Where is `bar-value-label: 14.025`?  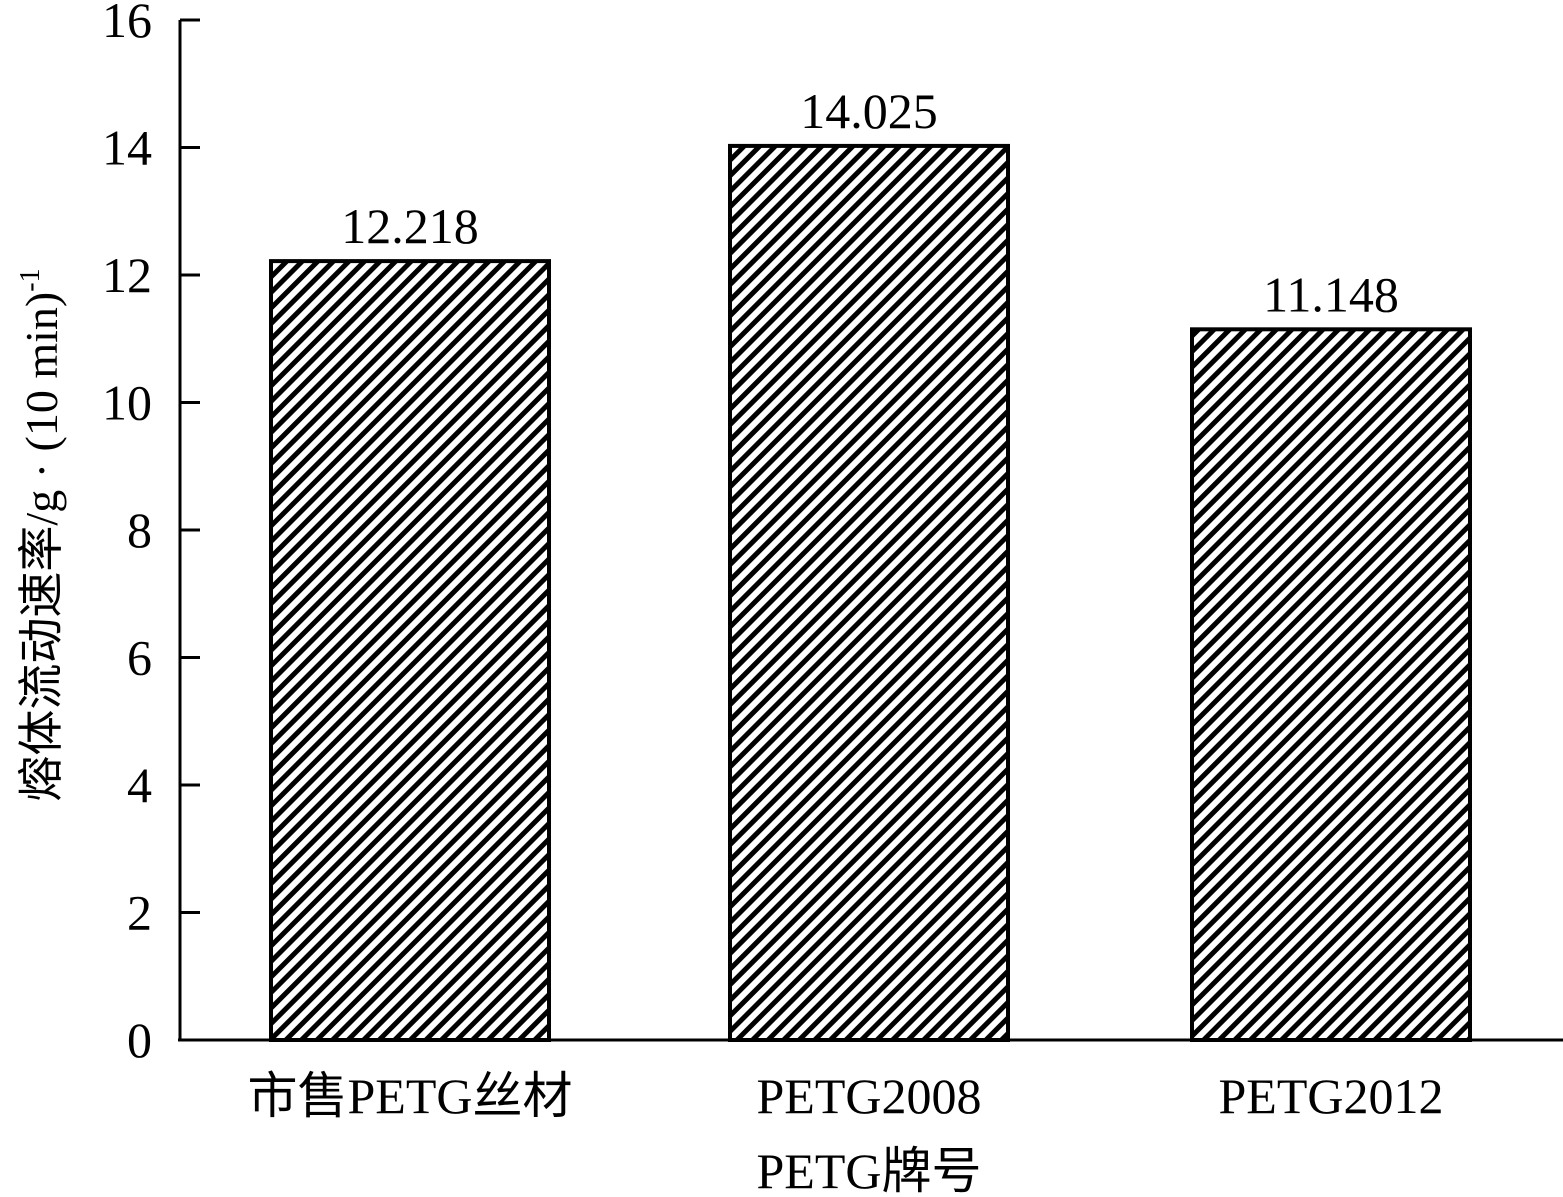 bar-value-label: 14.025 is located at coordinates (869, 111).